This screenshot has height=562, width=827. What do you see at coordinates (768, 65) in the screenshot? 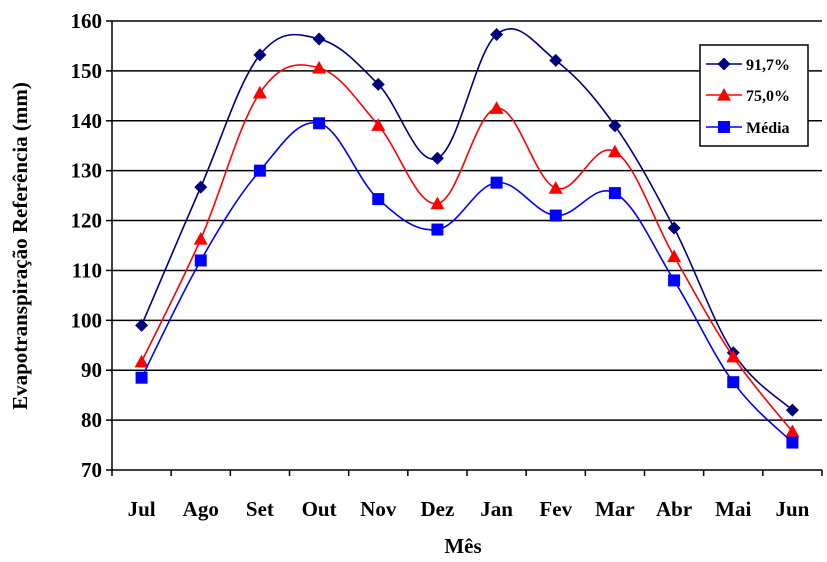
I see `legend-label: 91,7%` at bounding box center [768, 65].